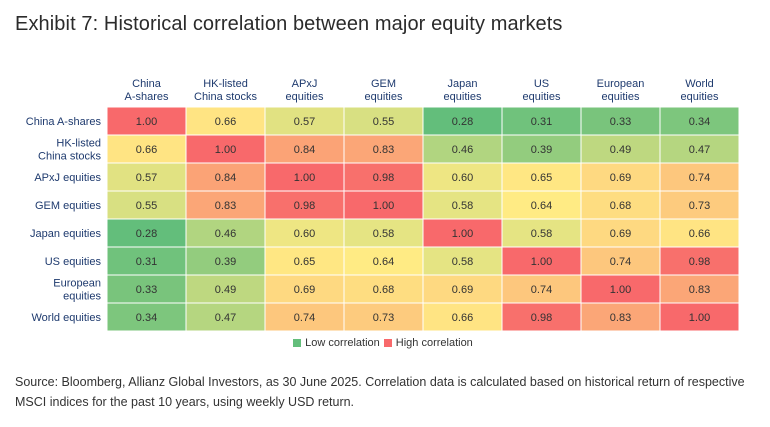 This screenshot has width=770, height=427. What do you see at coordinates (462, 318) in the screenshot?
I see `cell-value-7-4: 0.66` at bounding box center [462, 318].